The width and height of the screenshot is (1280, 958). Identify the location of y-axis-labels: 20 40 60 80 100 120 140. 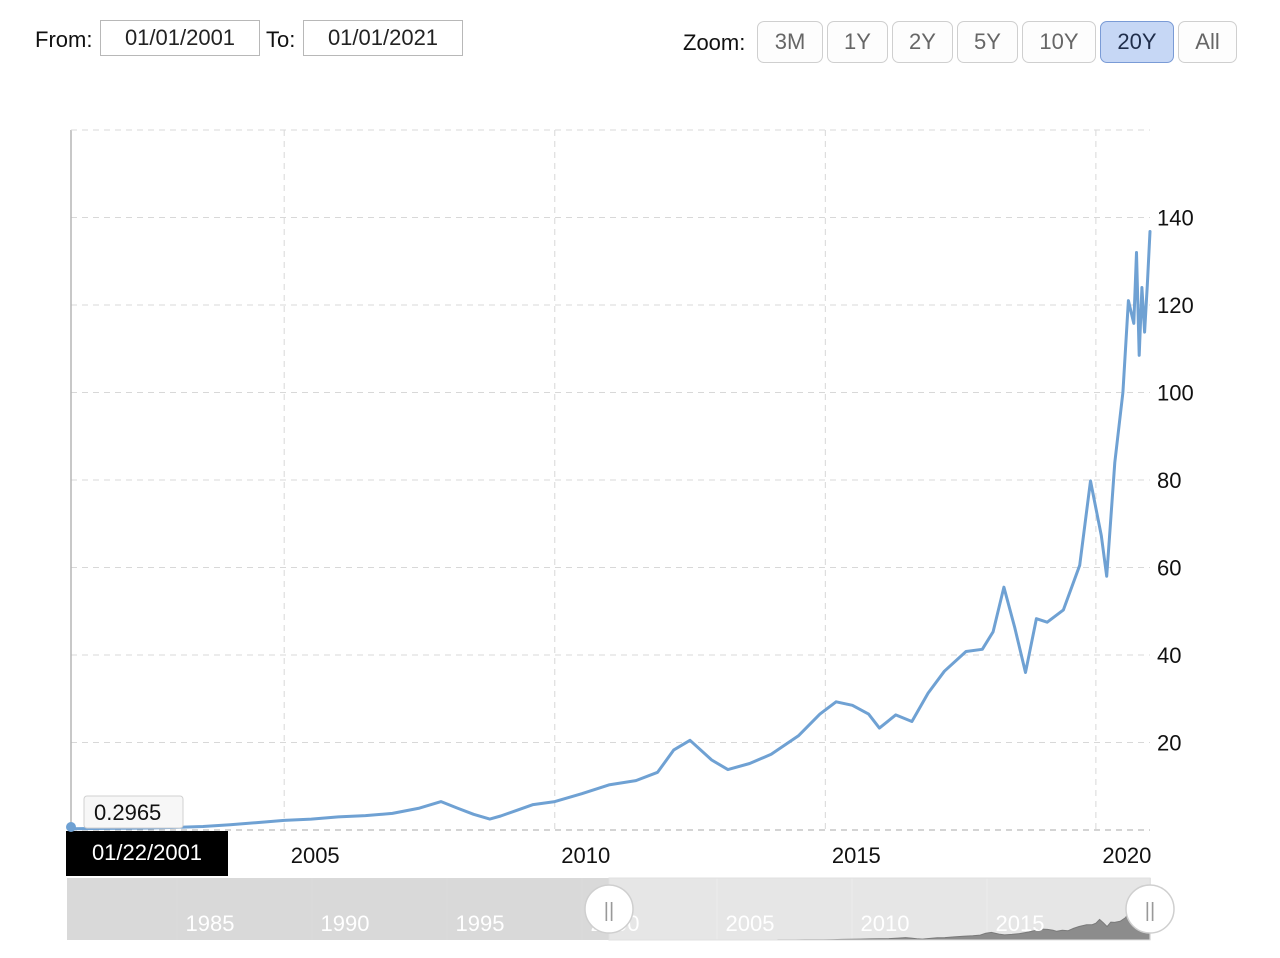
(1175, 481).